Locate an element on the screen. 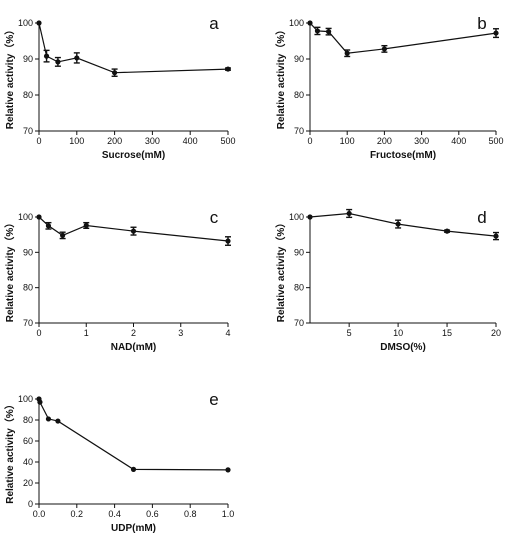 The height and width of the screenshot is (550, 506). panel-label: d is located at coordinates (481, 217).